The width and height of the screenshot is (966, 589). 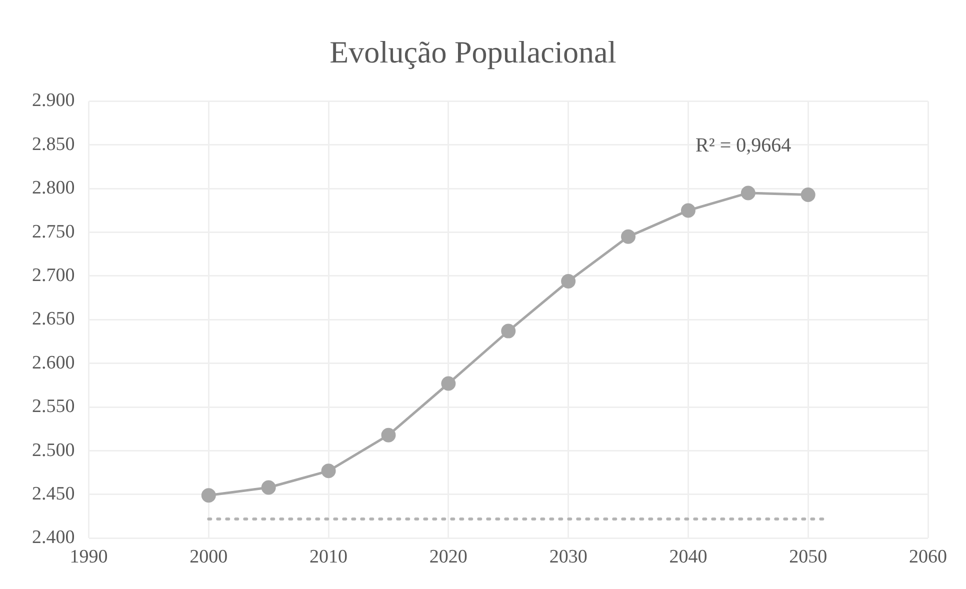 What do you see at coordinates (688, 557) in the screenshot?
I see `x-tick-label: 2040` at bounding box center [688, 557].